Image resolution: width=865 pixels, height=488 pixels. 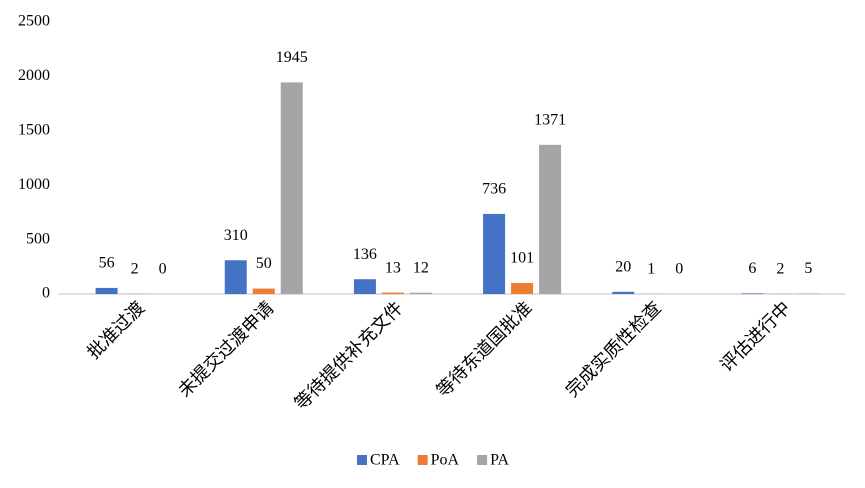 What do you see at coordinates (613, 349) in the screenshot?
I see `x-tick-label: 完成实质性检查` at bounding box center [613, 349].